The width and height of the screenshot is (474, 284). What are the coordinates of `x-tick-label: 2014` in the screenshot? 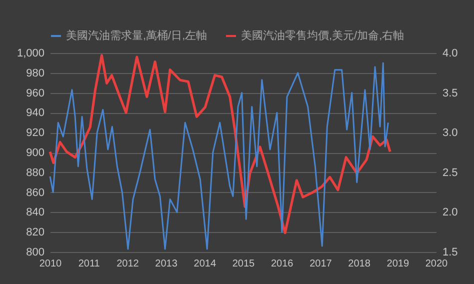 It's located at (205, 264).